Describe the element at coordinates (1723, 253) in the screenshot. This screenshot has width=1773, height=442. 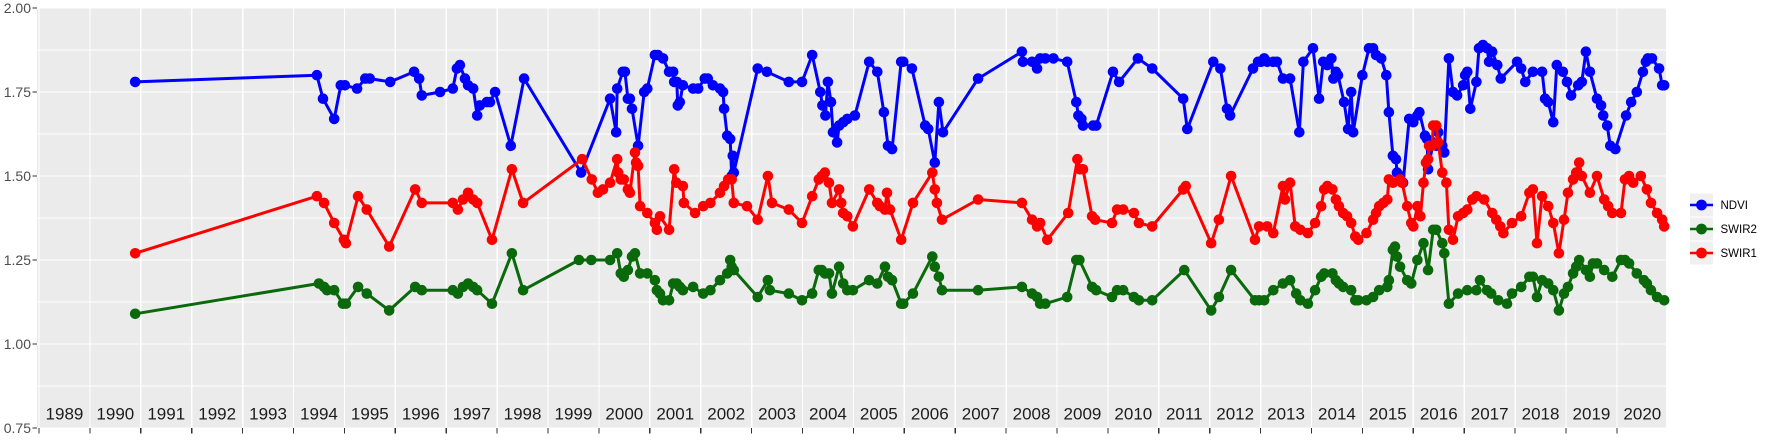
I see `legend-entry-swir1: SWIR1` at that location.